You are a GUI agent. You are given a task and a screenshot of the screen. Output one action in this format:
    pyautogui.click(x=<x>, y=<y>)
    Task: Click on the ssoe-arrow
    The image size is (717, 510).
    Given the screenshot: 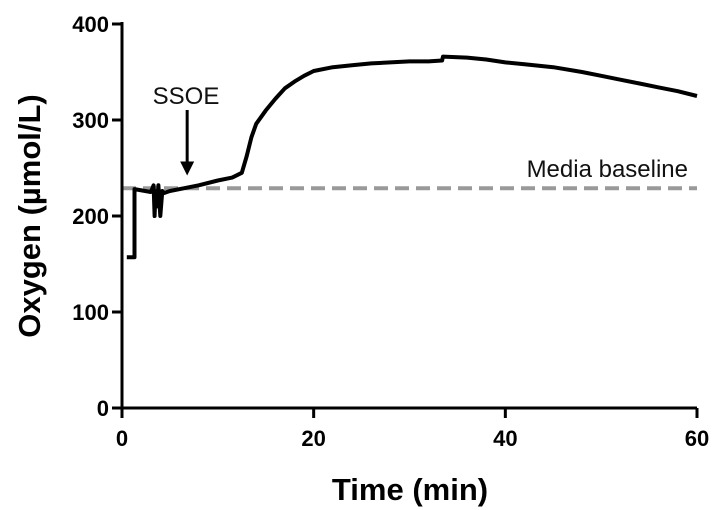 What is the action you would take?
    pyautogui.click(x=187, y=143)
    